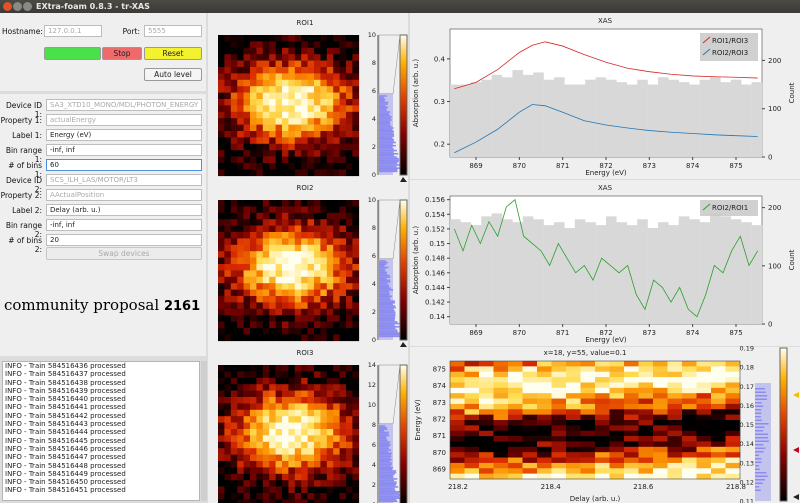 Image resolution: width=800 pixels, height=503 pixels. What do you see at coordinates (124, 210) in the screenshot?
I see `label2-input: Delay (arb. u.)` at bounding box center [124, 210].